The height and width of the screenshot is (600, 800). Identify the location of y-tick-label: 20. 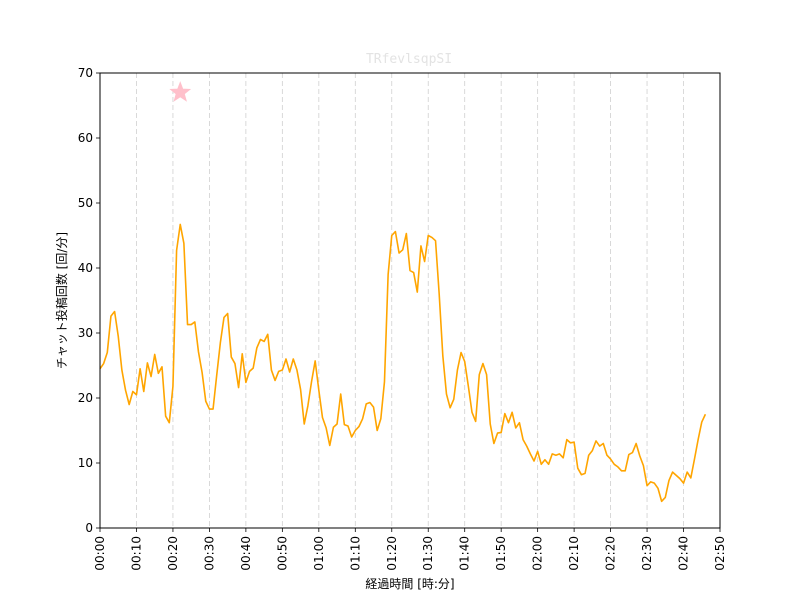
(85, 398).